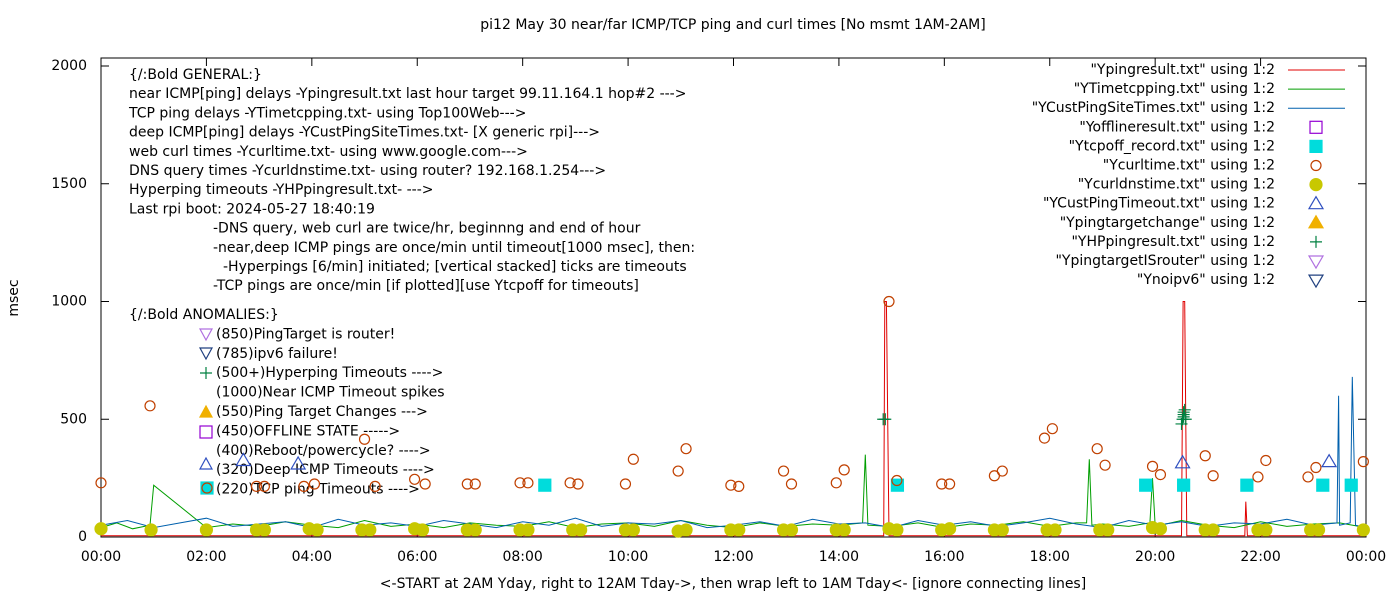  Describe the element at coordinates (308, 431) in the screenshot. I see `annotation: (450)OFFLINE STATE ----->` at that location.